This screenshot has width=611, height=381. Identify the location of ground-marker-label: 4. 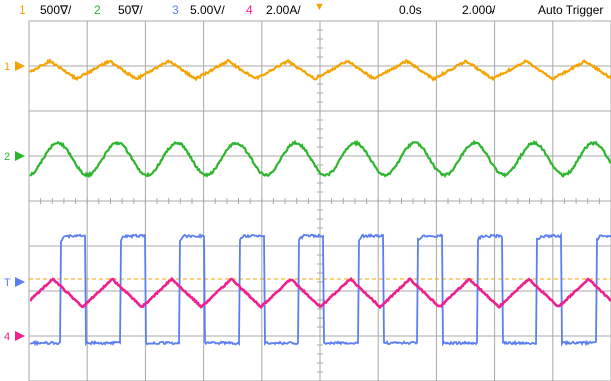
(7, 337).